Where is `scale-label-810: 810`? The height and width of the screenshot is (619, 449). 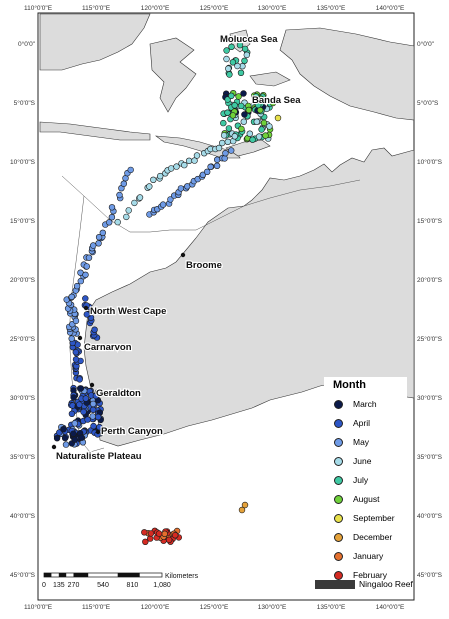 scale-label-810: 810 is located at coordinates (133, 585).